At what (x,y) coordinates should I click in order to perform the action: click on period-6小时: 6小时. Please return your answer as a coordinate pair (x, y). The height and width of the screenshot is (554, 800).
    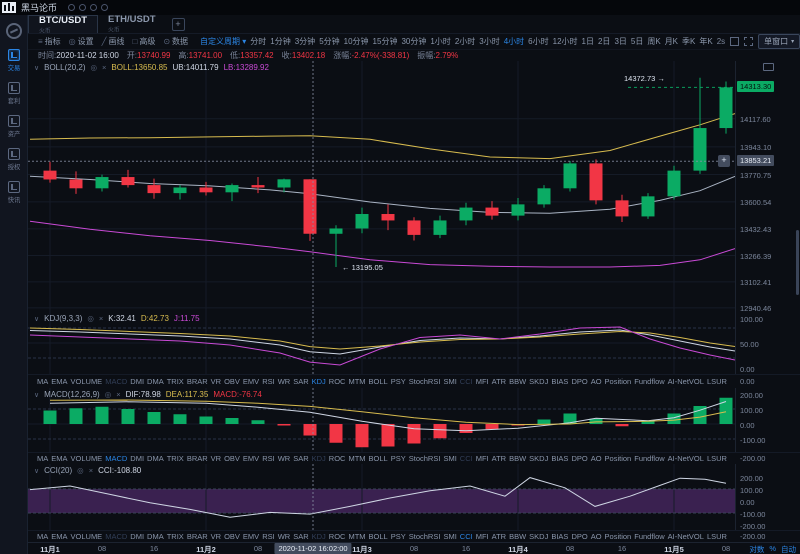
    Looking at the image, I should click on (538, 41).